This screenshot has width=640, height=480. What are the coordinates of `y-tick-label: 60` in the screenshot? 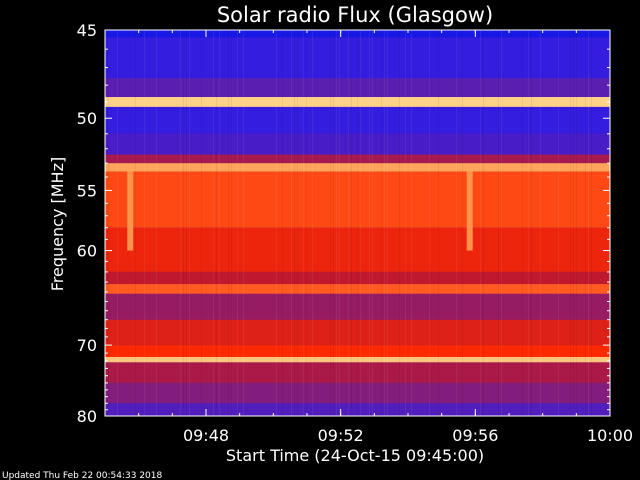 It's located at (87, 251).